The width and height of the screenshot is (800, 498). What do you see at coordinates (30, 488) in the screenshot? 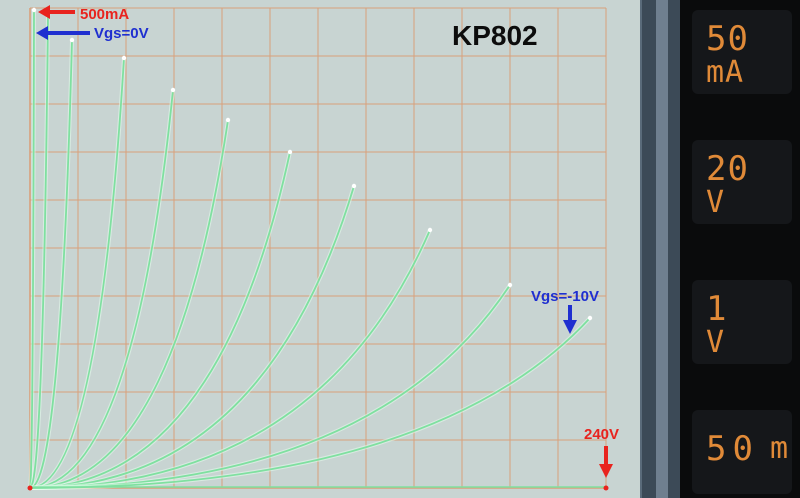
I see `origin-marker` at bounding box center [30, 488].